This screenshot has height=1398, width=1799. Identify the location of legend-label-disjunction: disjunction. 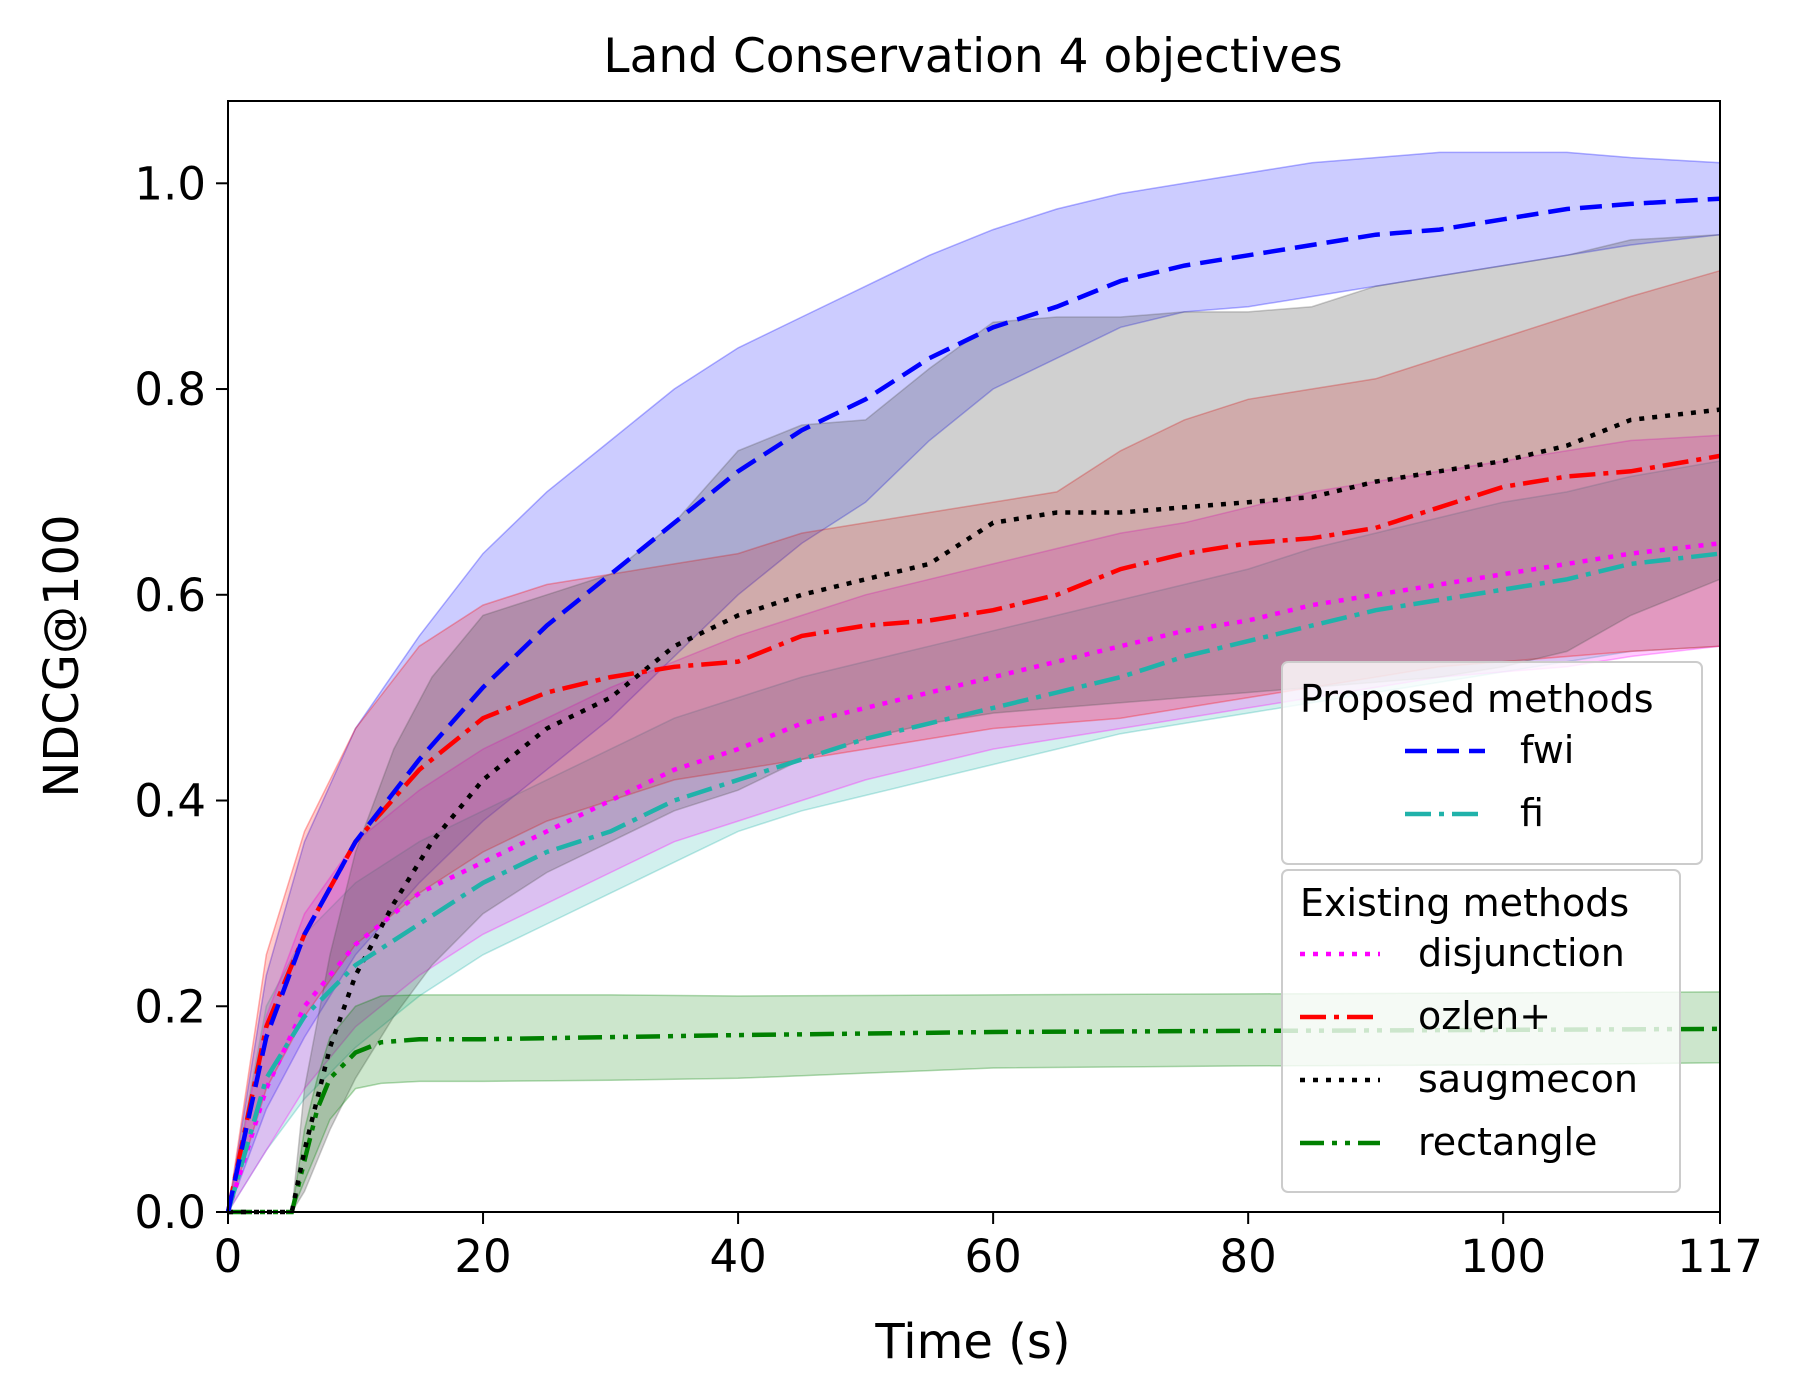
(1521, 953).